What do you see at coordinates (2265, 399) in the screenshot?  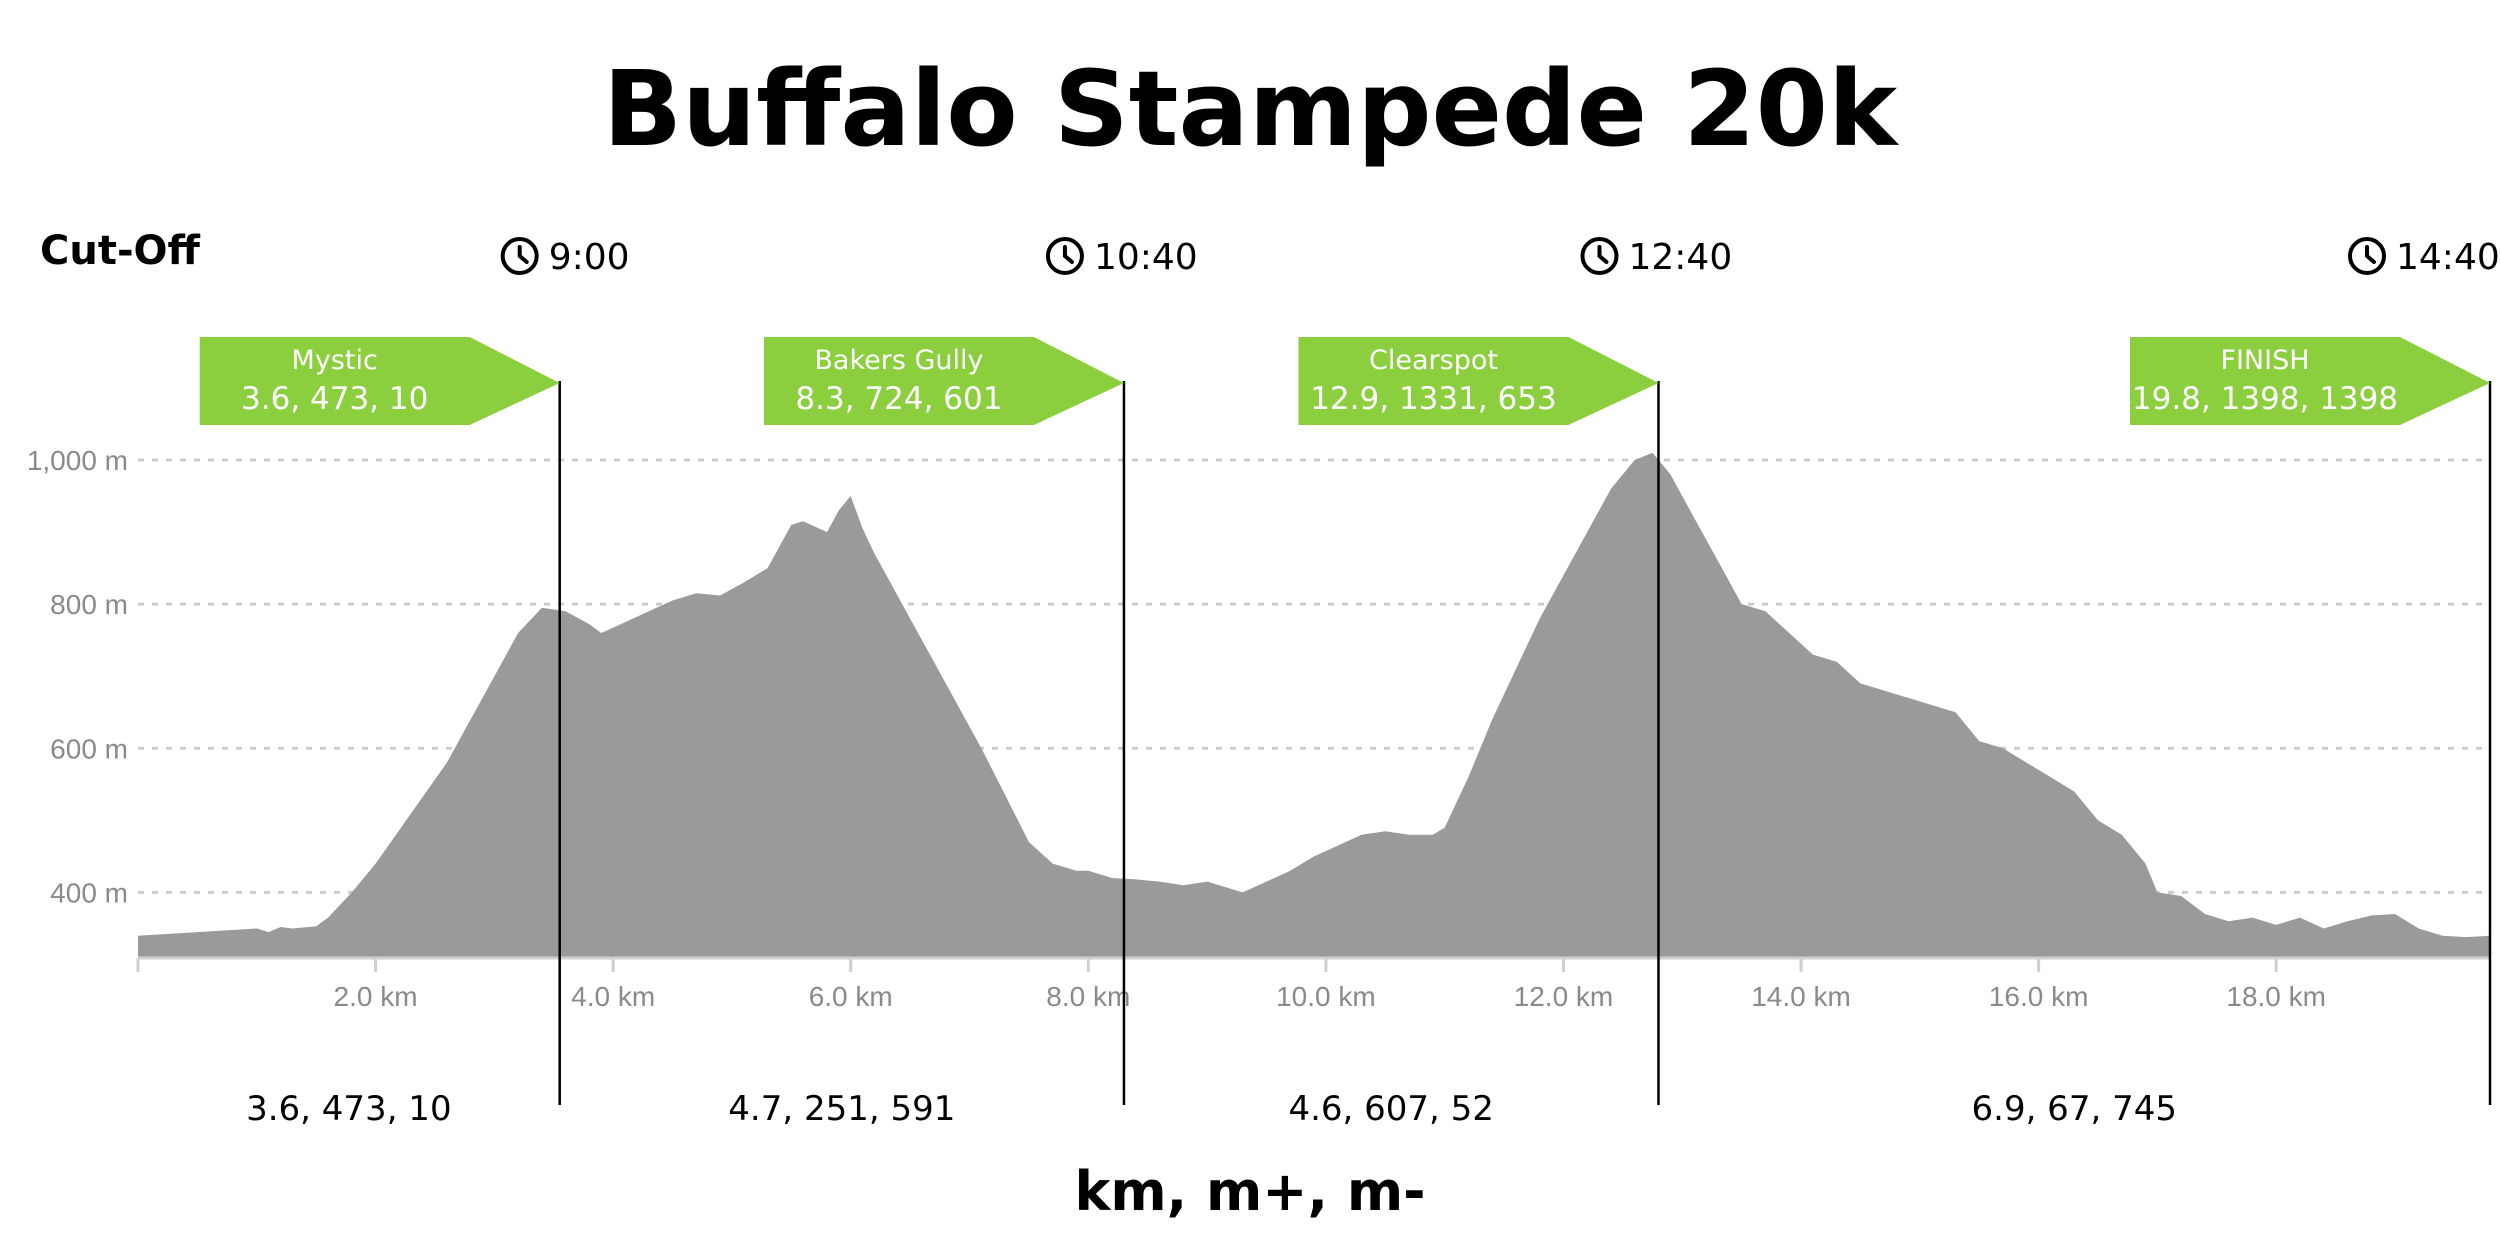 I see `flag-stats: 19.8, 1398, 1398` at bounding box center [2265, 399].